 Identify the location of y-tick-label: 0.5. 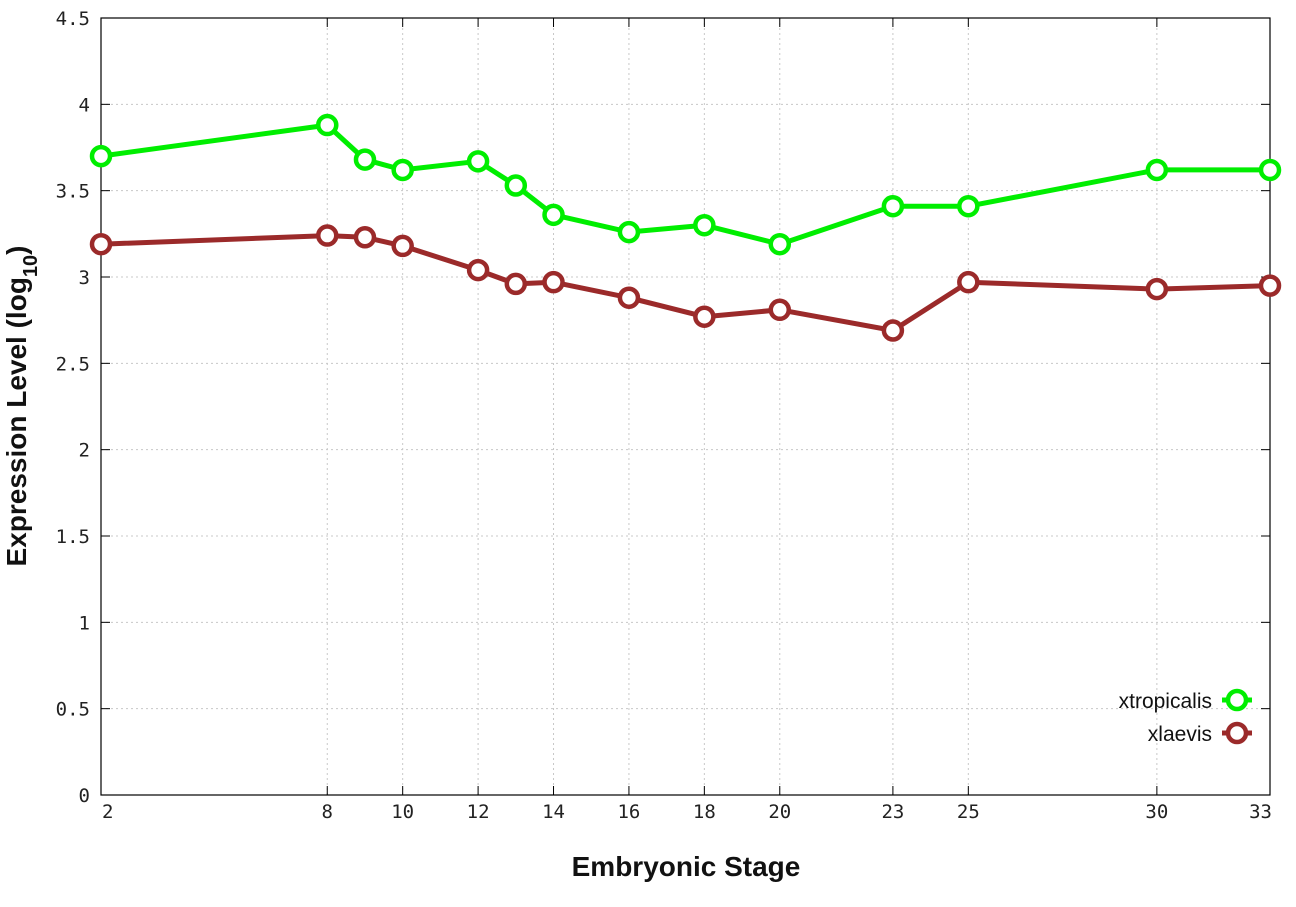
(73, 710).